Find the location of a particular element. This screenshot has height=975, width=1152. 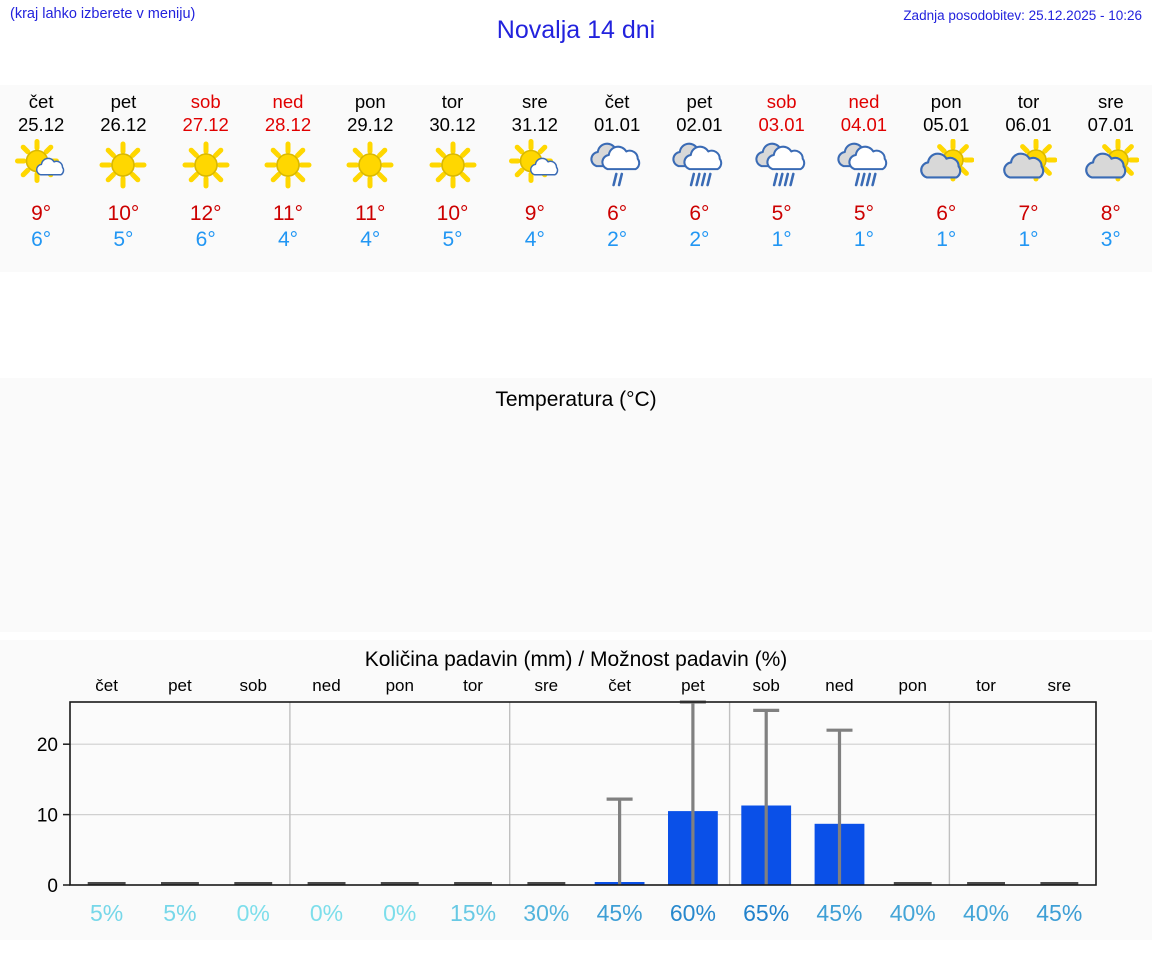

forecast-day-column: pet 02.01 6° 2° is located at coordinates (699, 178).